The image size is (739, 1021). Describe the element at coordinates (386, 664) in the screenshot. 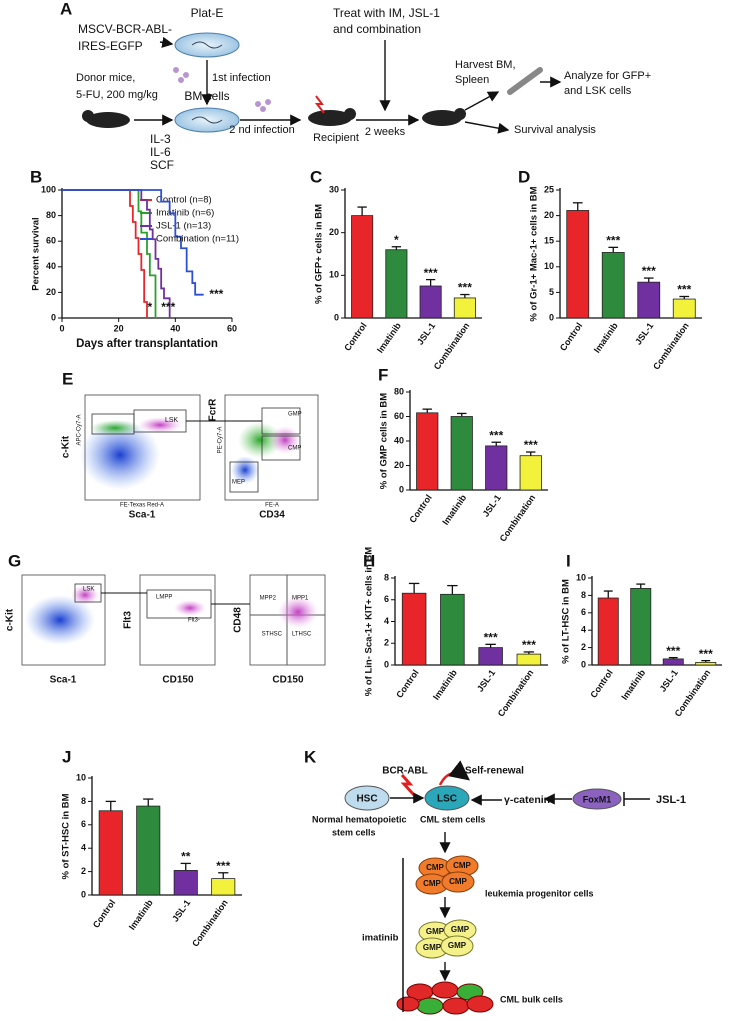

I see `y-tick-label: 0` at that location.